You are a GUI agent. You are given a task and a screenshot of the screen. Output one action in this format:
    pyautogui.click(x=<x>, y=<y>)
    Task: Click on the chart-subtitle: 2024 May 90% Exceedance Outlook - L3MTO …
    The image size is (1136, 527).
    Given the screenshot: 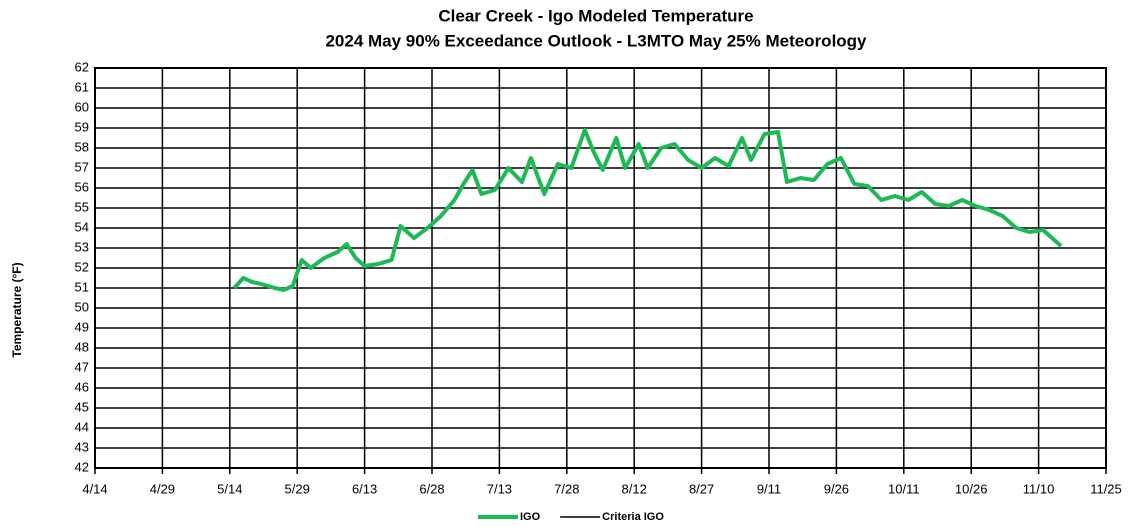 What is the action you would take?
    pyautogui.click(x=596, y=40)
    